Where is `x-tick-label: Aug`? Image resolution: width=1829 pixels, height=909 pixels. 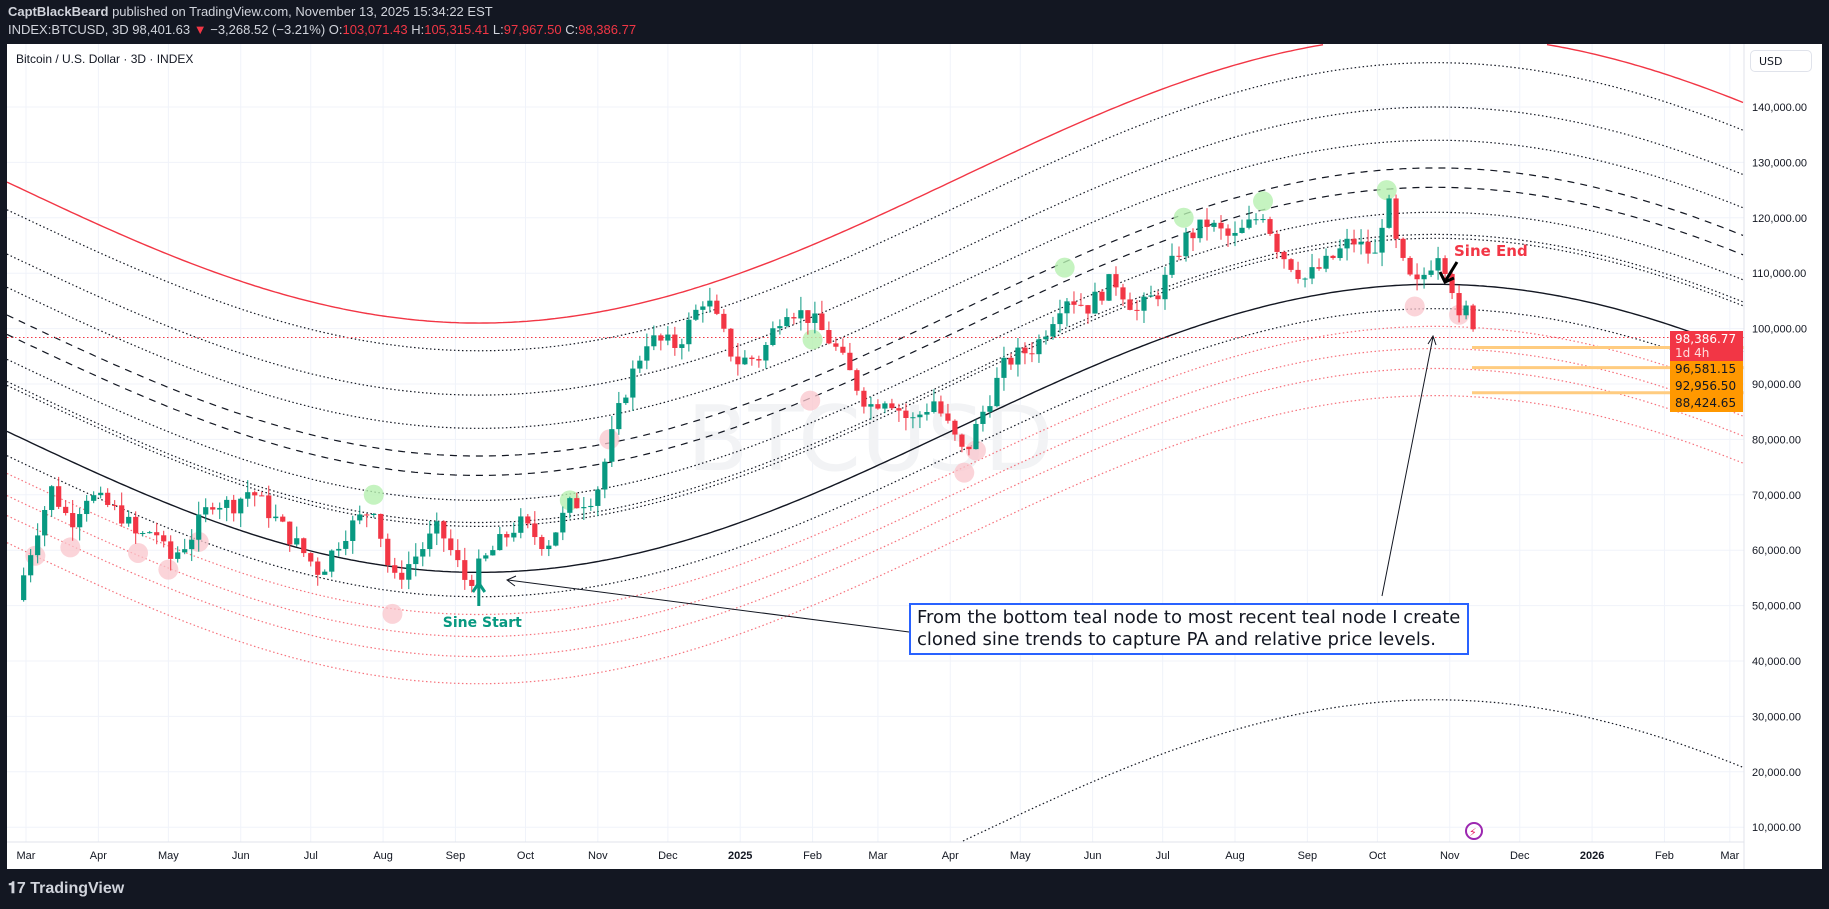 x-tick-label: Aug is located at coordinates (383, 856).